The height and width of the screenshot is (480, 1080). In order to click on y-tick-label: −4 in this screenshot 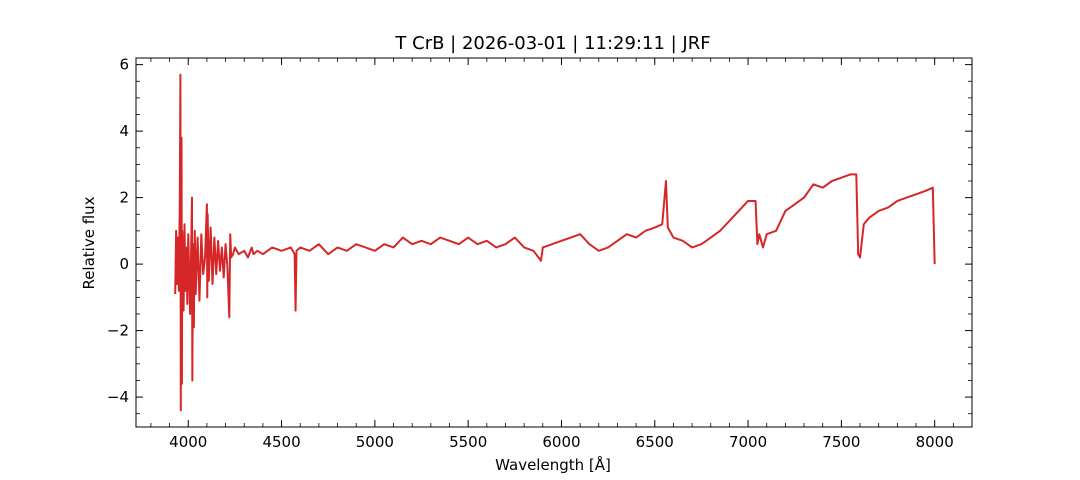, I will do `click(118, 397)`.